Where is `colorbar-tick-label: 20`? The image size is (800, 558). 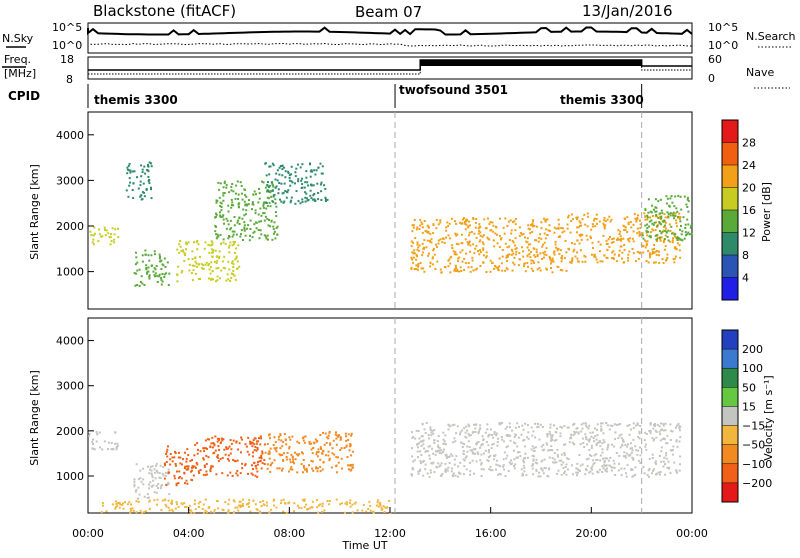
colorbar-tick-label: 20 is located at coordinates (749, 188).